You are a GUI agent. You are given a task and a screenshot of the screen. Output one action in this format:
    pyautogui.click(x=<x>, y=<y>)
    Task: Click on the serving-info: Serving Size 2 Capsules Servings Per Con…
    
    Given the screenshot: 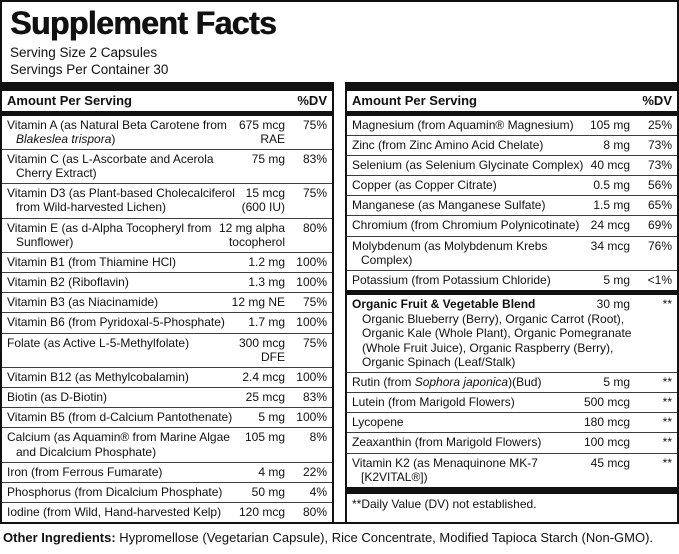 What is the action you would take?
    pyautogui.click(x=339, y=61)
    